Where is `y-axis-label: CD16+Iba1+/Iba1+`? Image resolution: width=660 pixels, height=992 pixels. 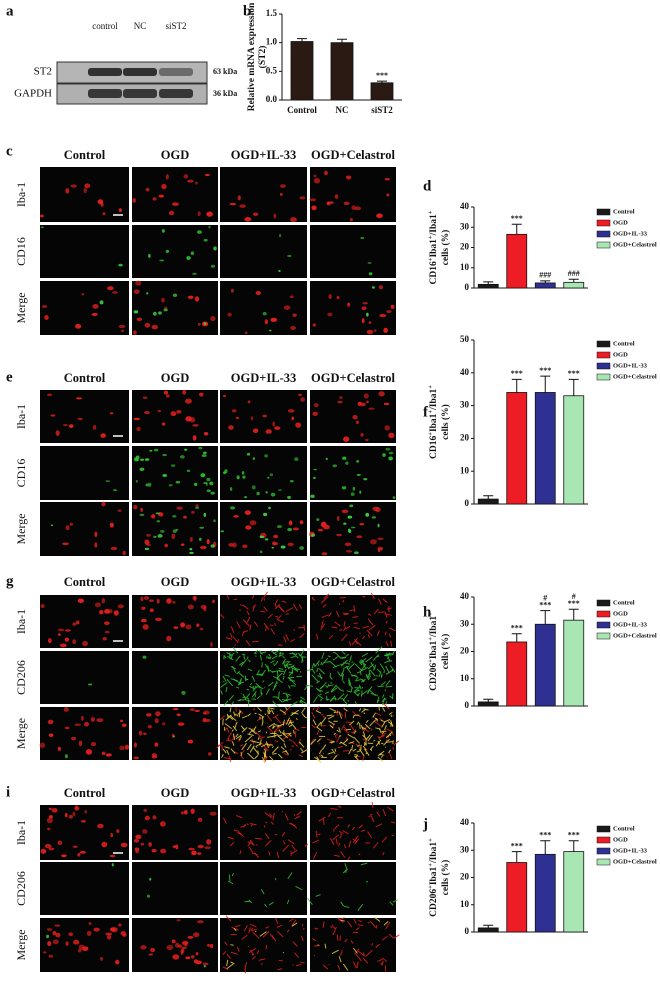
y-axis-label: CD16+Iba1+/Iba1+ is located at coordinates (433, 422).